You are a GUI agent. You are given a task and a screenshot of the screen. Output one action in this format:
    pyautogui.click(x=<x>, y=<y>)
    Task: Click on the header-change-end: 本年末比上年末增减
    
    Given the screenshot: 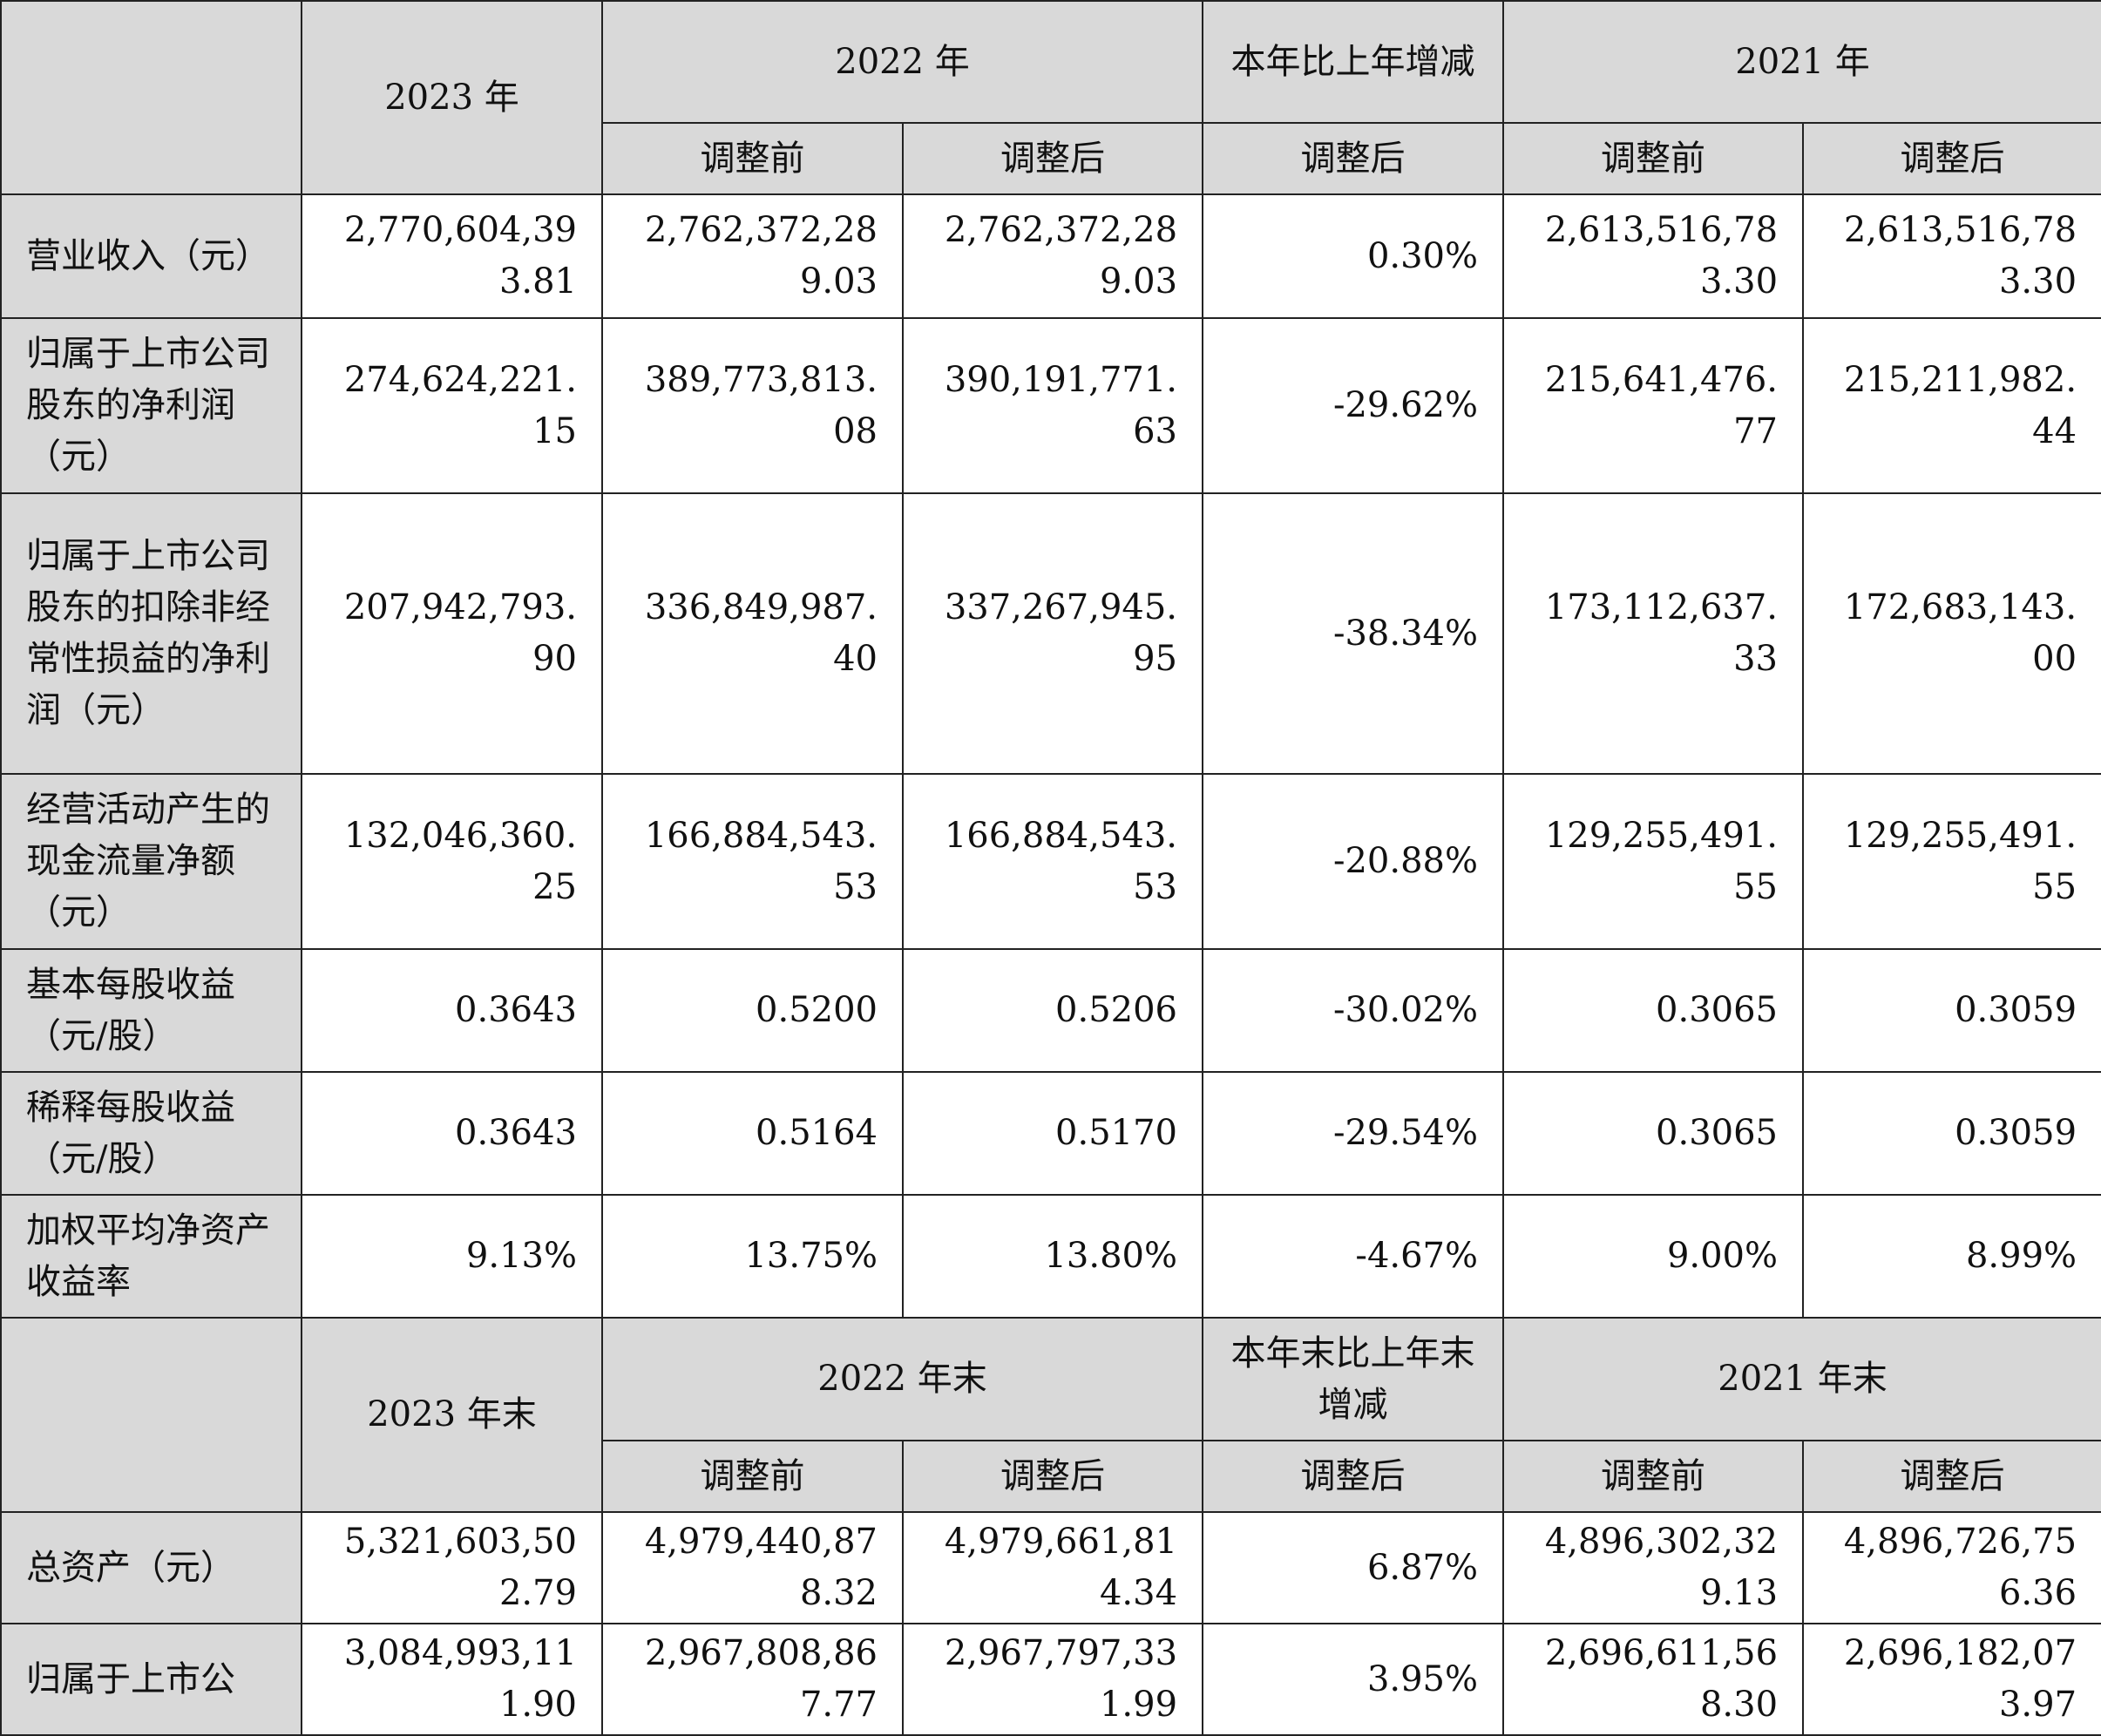 What is the action you would take?
    pyautogui.click(x=1353, y=1379)
    